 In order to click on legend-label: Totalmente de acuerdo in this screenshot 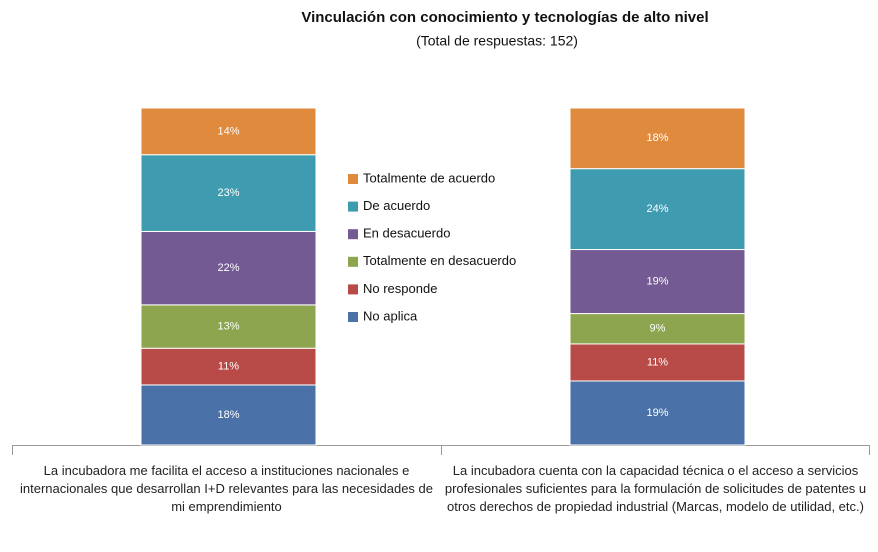, I will do `click(429, 177)`.